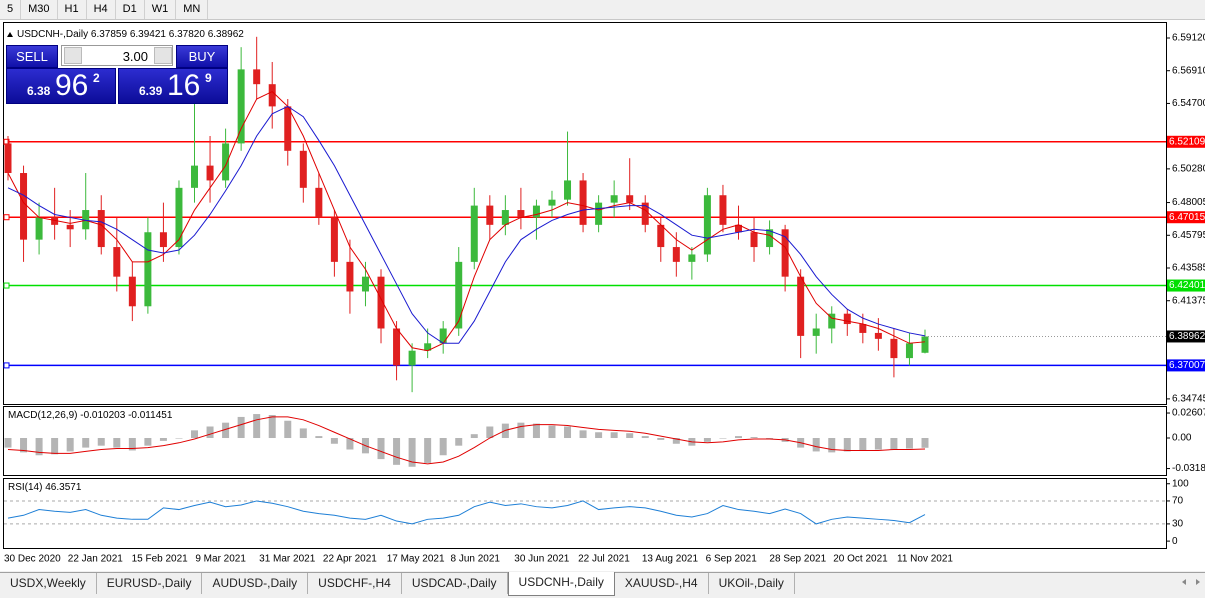  I want to click on level-handle, so click(6, 285).